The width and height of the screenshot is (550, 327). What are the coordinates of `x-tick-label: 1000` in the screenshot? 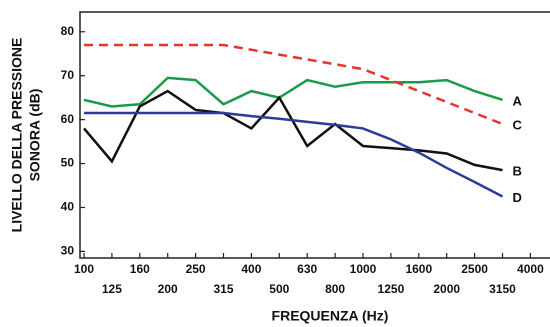 It's located at (363, 269).